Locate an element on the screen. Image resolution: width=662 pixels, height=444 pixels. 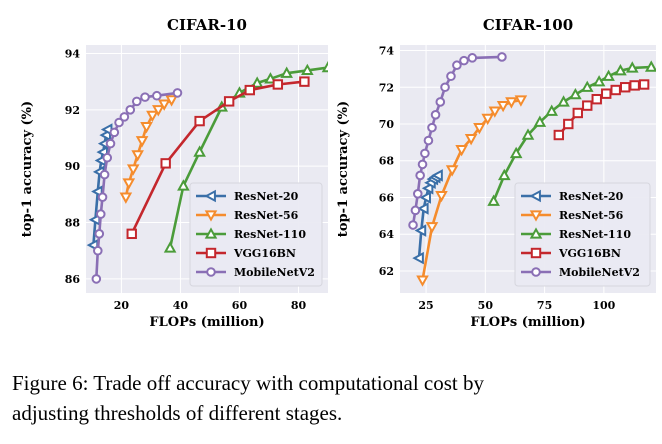
cifar10-y-tick-label: 86 is located at coordinates (73, 279).